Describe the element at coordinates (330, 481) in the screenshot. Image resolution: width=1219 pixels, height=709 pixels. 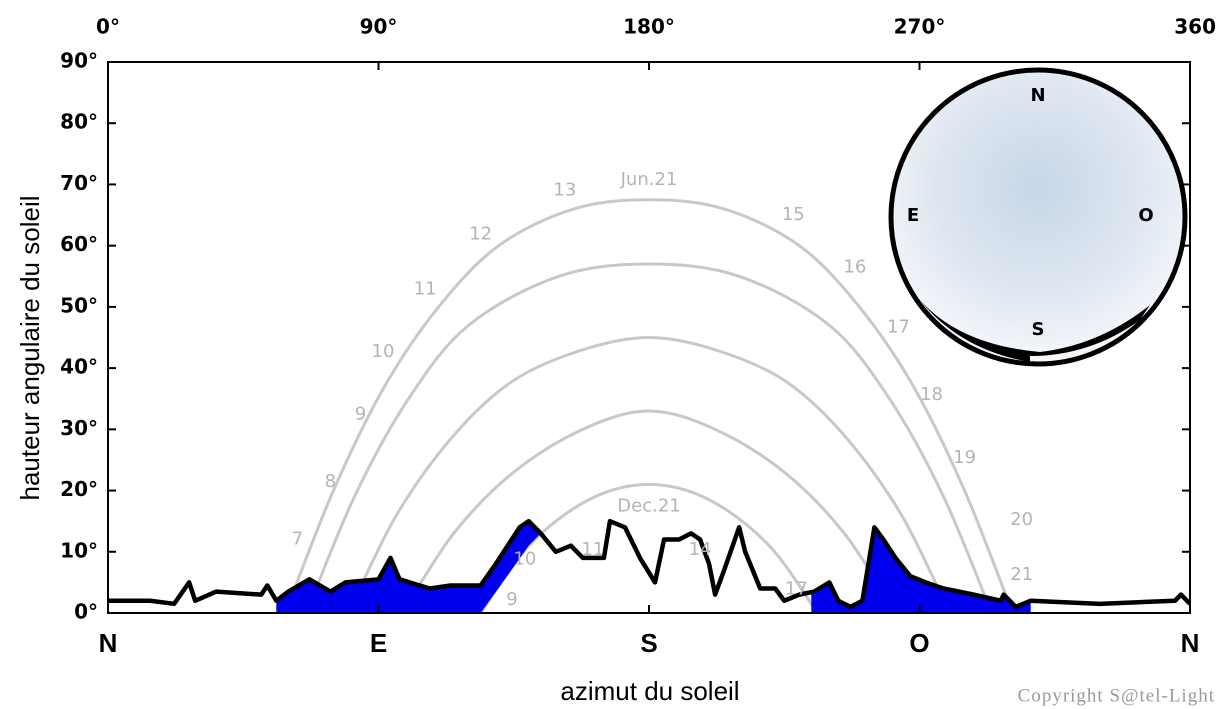
I see `hour-label: 8` at that location.